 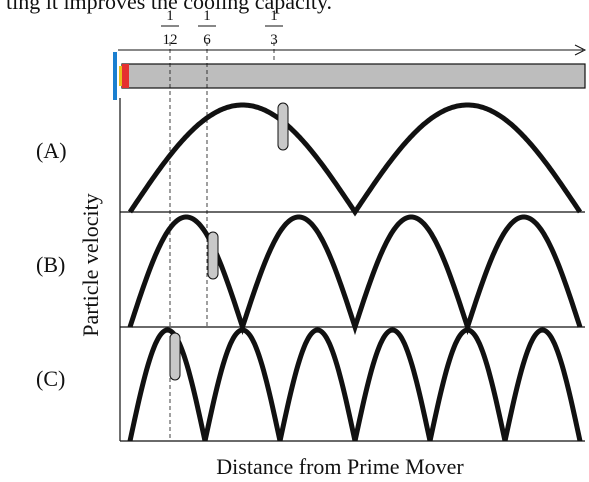 I want to click on x-axis-label: Distance from Prime Mover, so click(x=340, y=466).